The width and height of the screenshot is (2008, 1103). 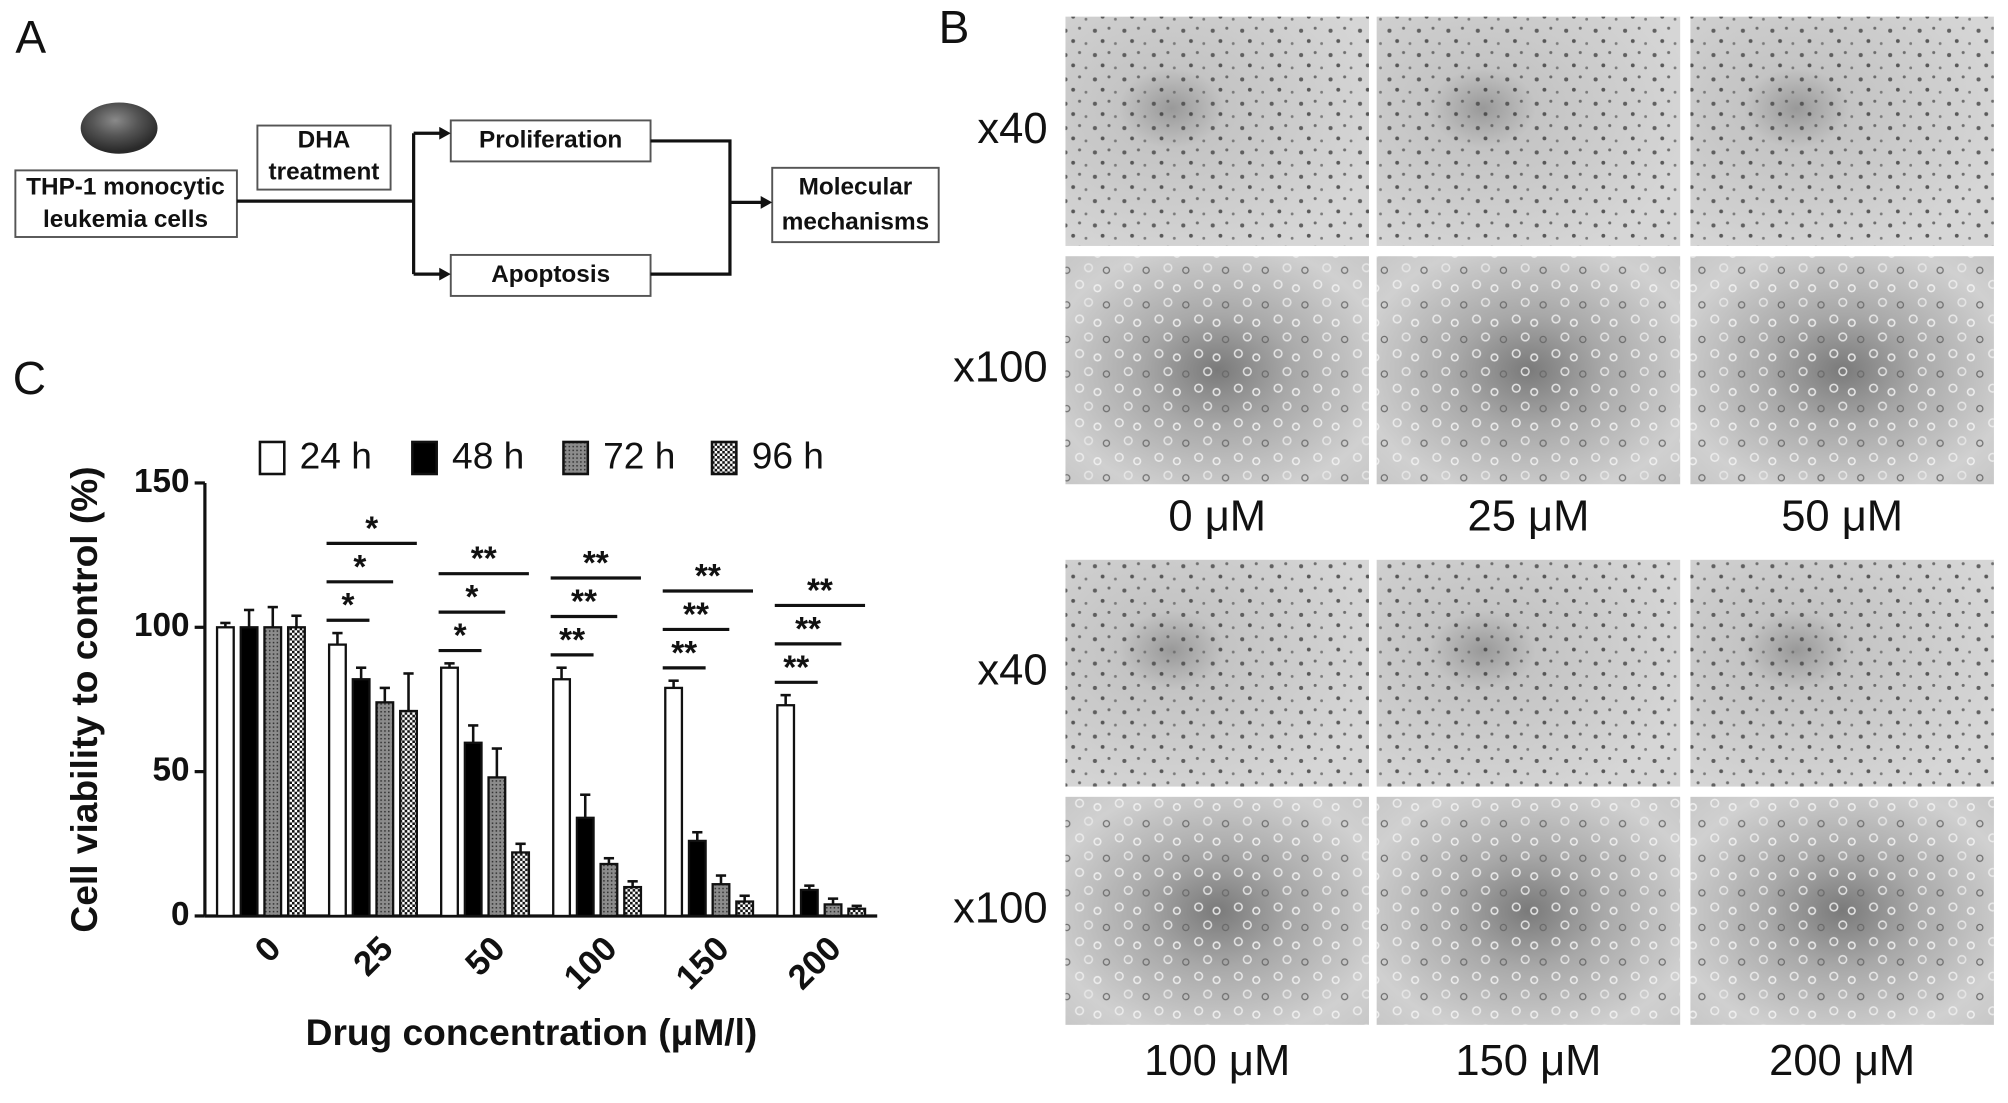 What do you see at coordinates (485, 956) in the screenshot?
I see `x-tick-label: 50` at bounding box center [485, 956].